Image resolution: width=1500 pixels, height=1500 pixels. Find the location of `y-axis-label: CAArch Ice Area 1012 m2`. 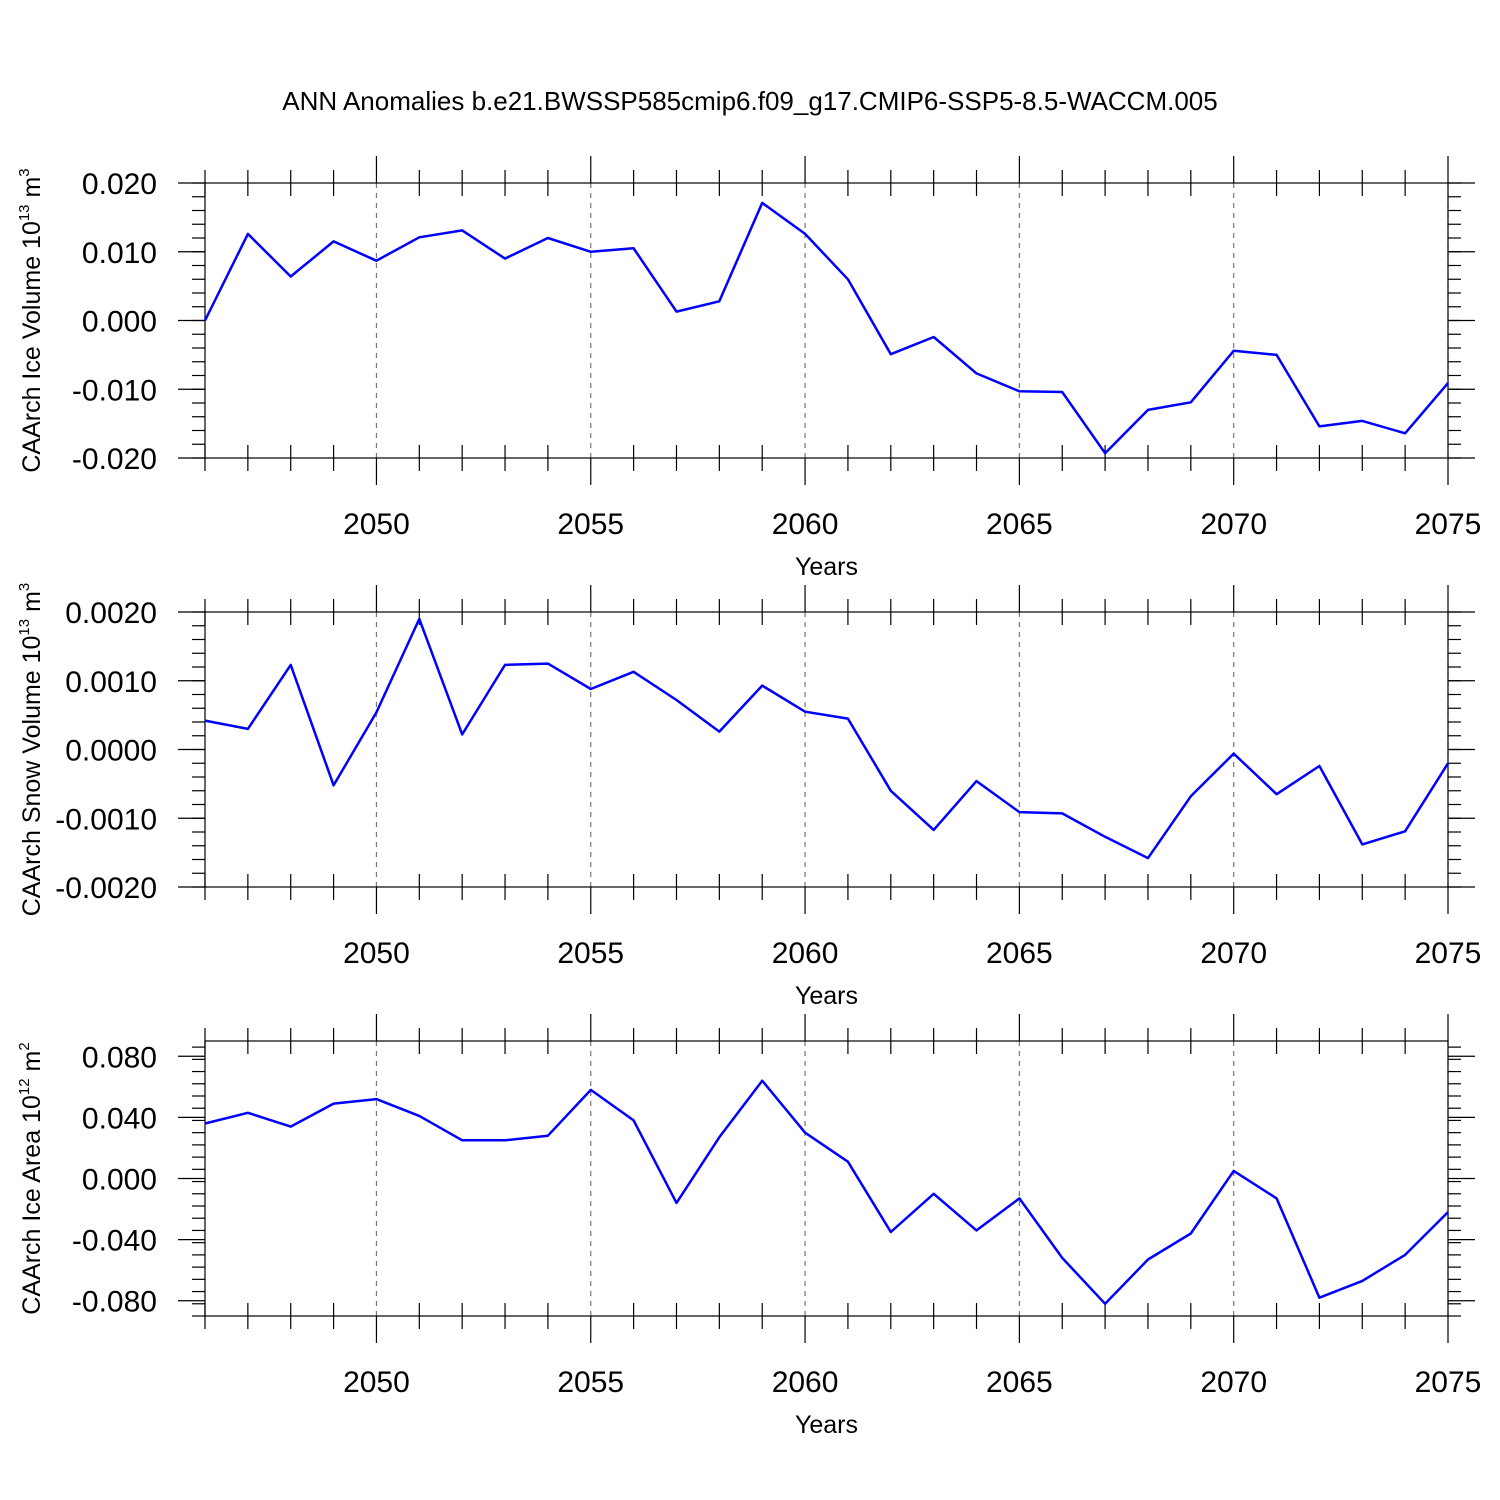

y-axis-label: CAArch Ice Area 1012 m2 is located at coordinates (31, 1178).